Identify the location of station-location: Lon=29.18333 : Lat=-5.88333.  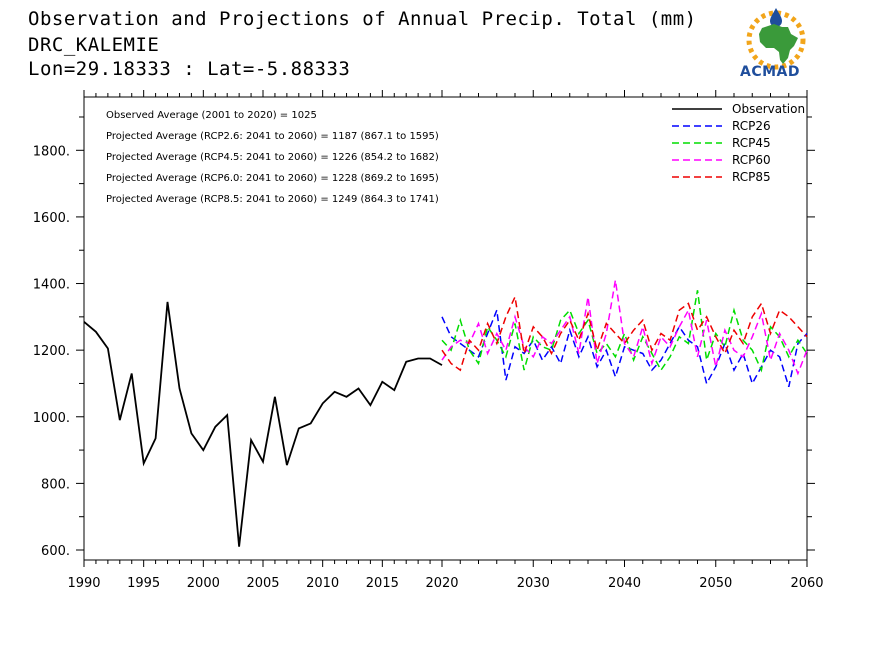
(189, 69).